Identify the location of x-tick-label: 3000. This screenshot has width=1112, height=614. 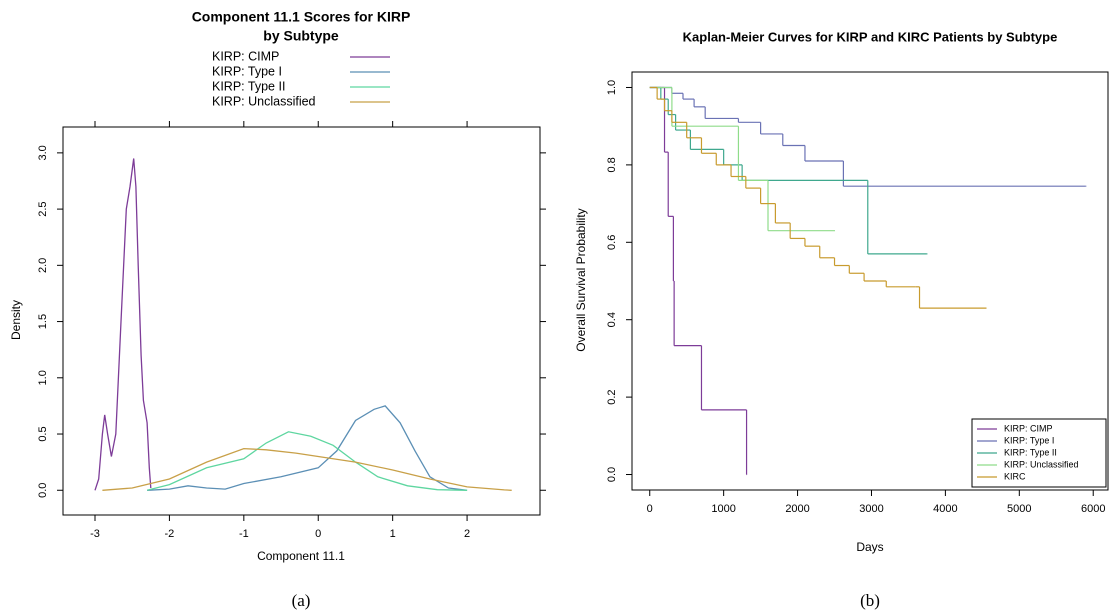
(871, 509).